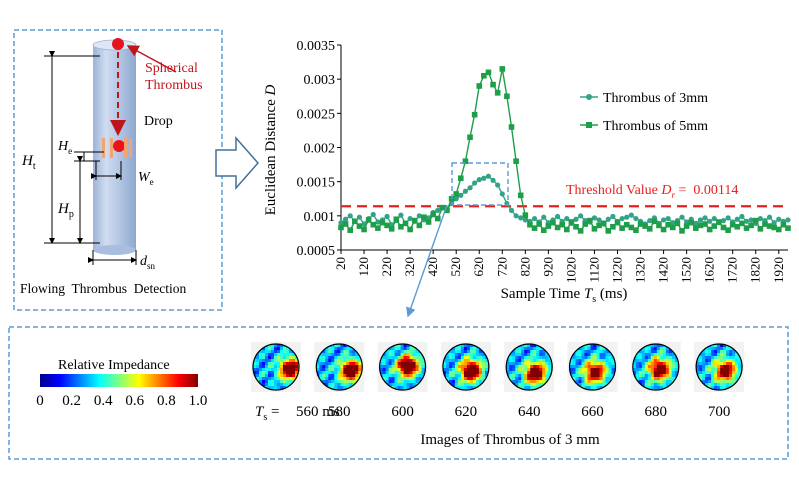 This screenshot has height=485, width=799. I want to click on x-tick-label: 720, so click(501, 267).